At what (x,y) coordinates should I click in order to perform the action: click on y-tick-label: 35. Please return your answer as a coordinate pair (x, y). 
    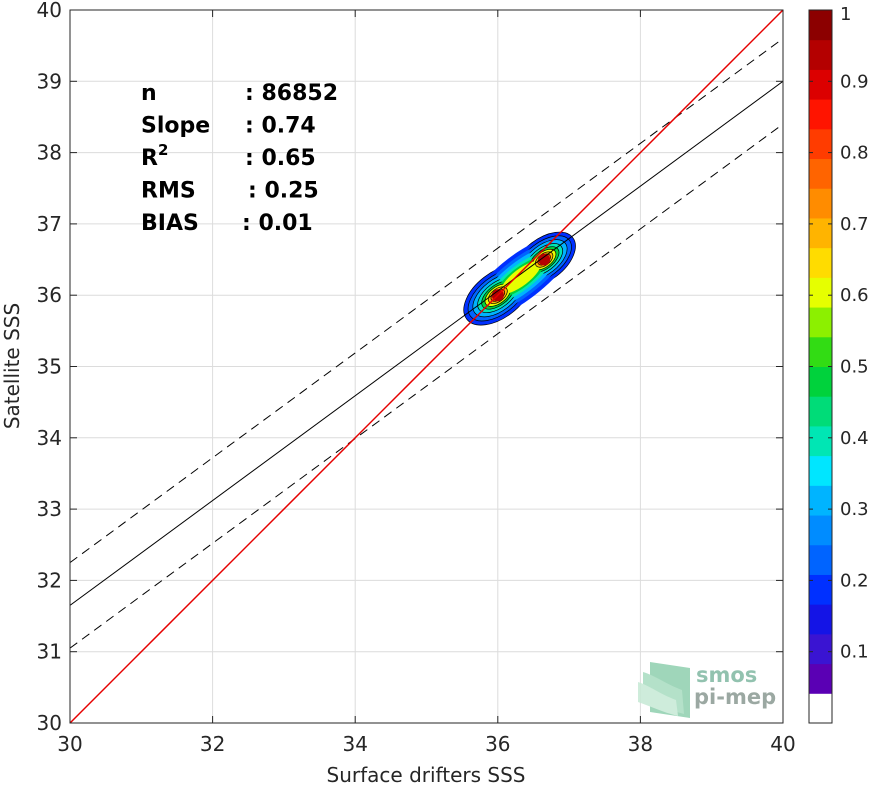
    Looking at the image, I should click on (49, 367).